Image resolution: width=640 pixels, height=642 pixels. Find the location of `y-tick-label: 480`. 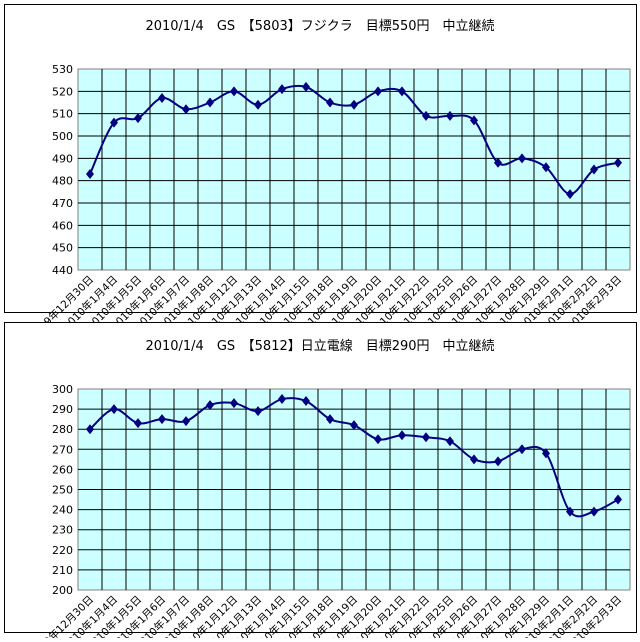

y-tick-label: 480 is located at coordinates (62, 181).